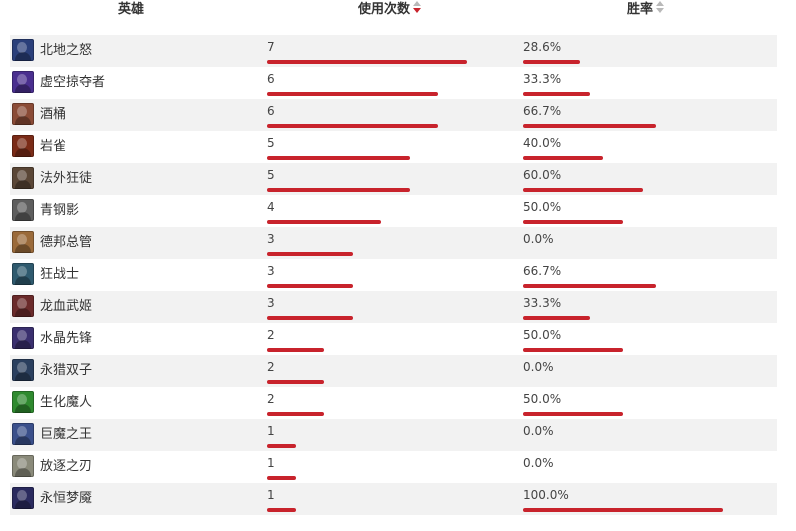 This screenshot has width=796, height=531. Describe the element at coordinates (66, 242) in the screenshot. I see `hero-name: 德邦总管` at that location.